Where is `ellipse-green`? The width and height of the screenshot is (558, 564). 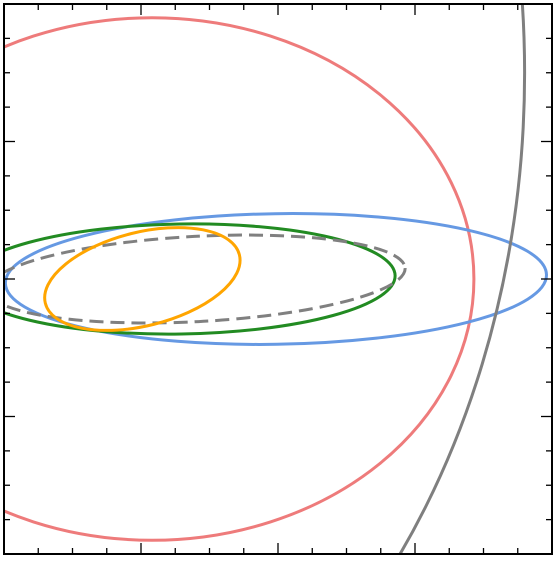
ellipse-green is located at coordinates (200, 279).